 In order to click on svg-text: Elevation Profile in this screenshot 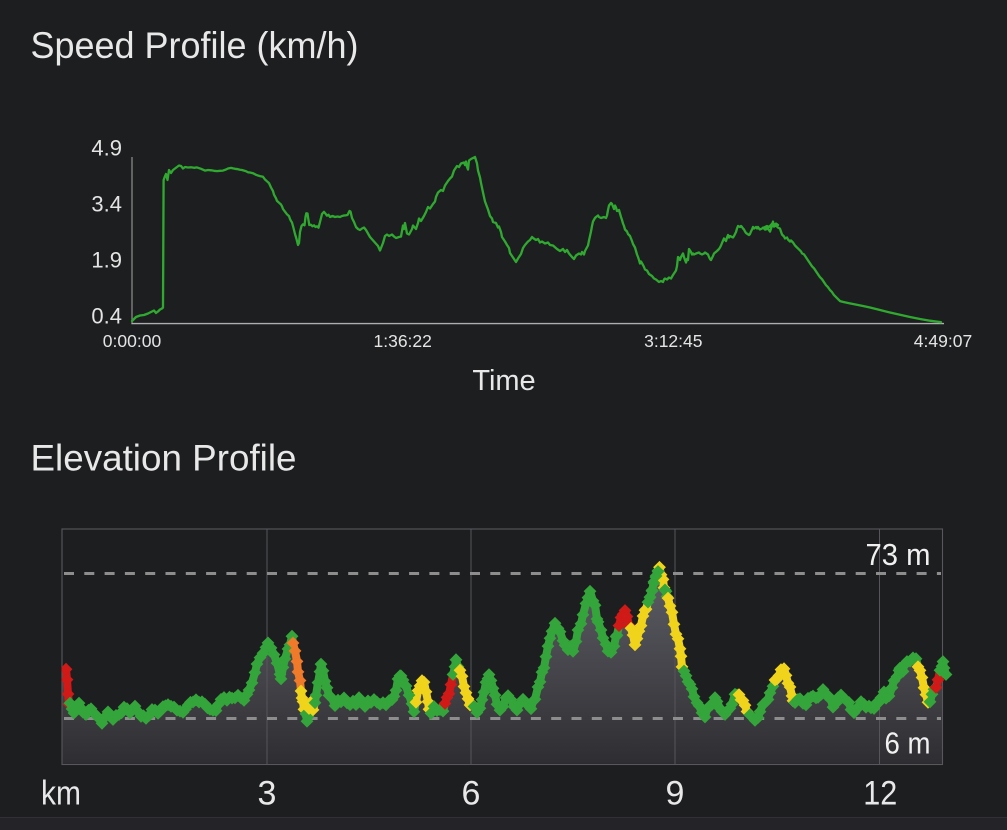, I will do `click(164, 458)`.